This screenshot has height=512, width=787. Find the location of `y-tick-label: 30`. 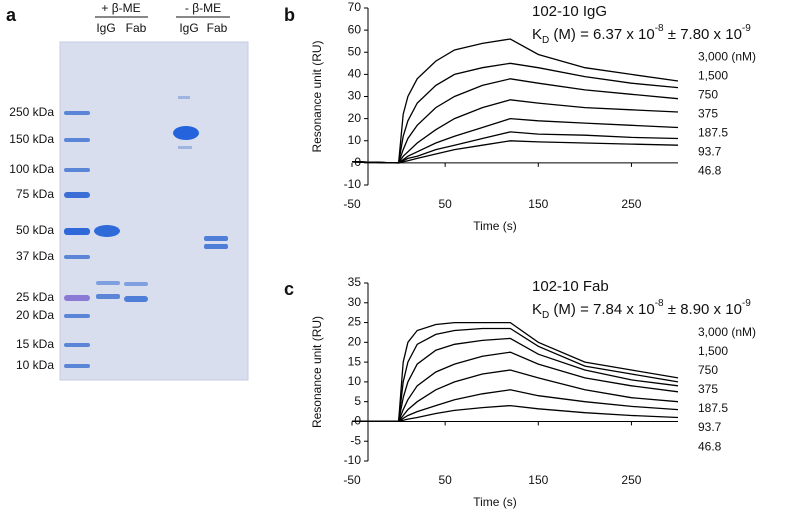

y-tick-label: 30 is located at coordinates (355, 96).